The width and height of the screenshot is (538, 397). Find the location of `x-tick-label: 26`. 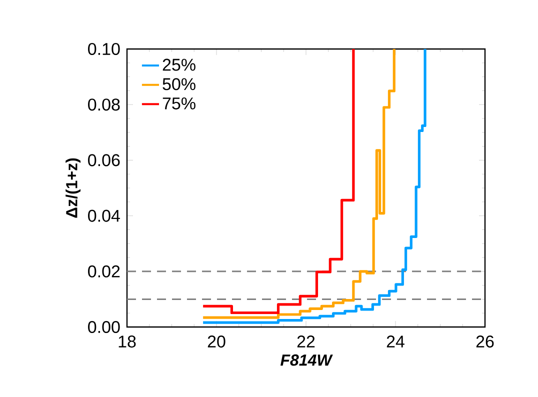

x-tick-label: 26 is located at coordinates (485, 342).